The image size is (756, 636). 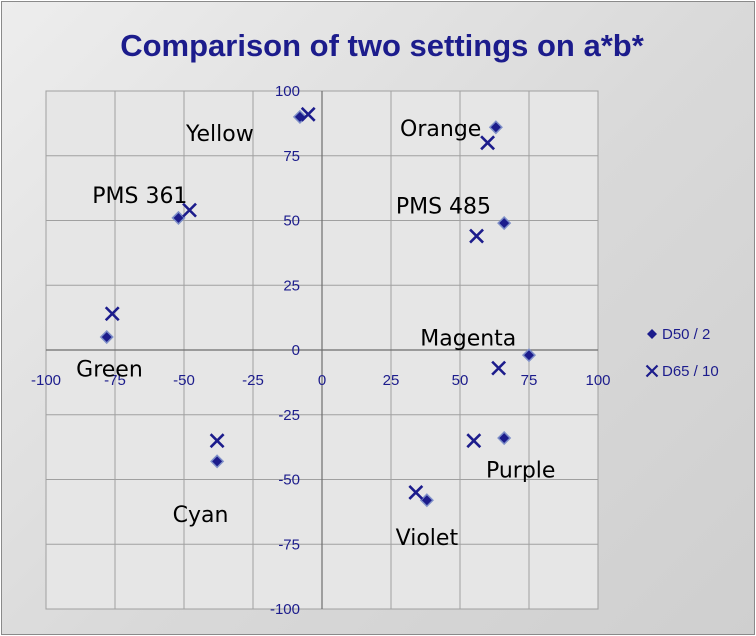 What do you see at coordinates (529, 380) in the screenshot?
I see `x-tick-label: 75` at bounding box center [529, 380].